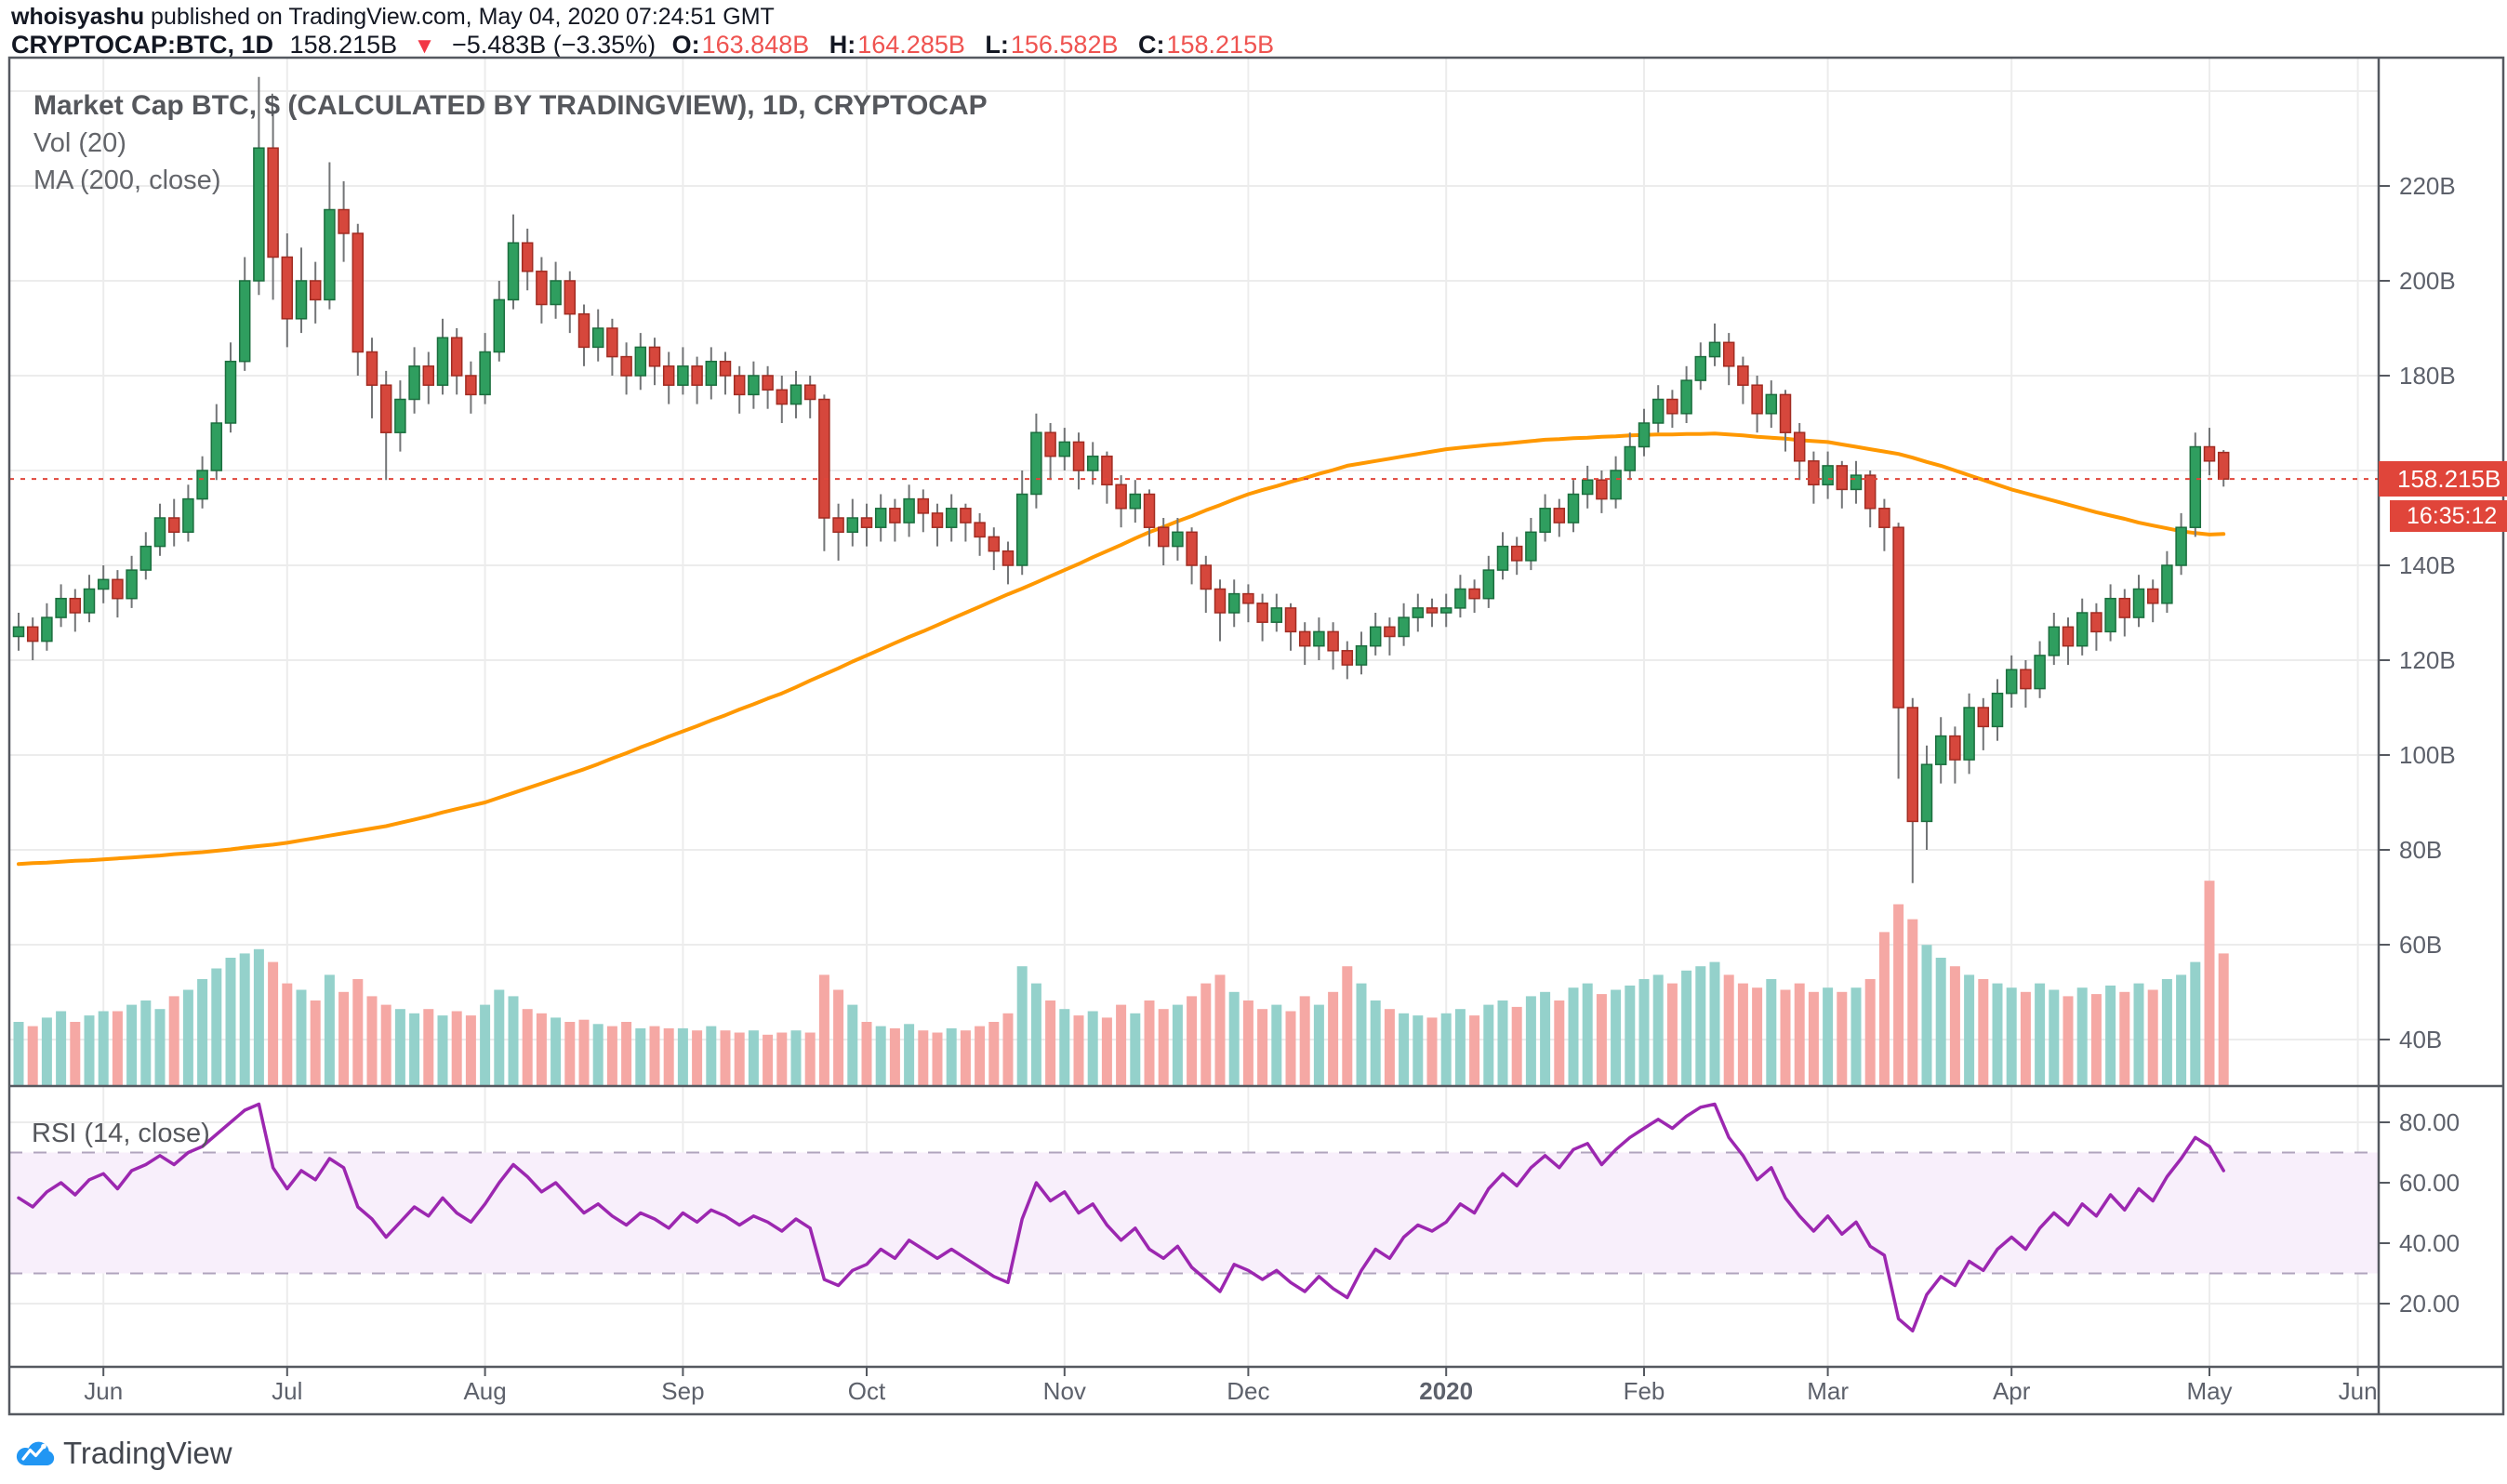 The width and height of the screenshot is (2507, 1484). I want to click on down-arrow-icon: ▼, so click(424, 46).